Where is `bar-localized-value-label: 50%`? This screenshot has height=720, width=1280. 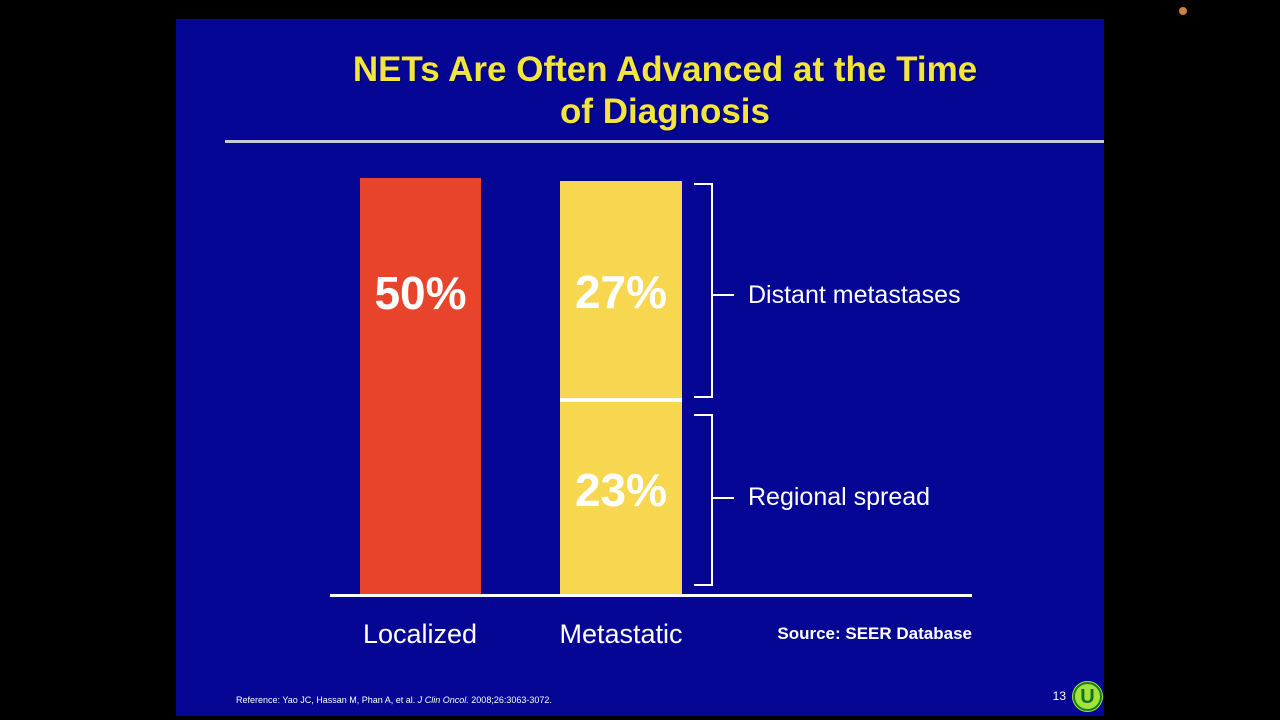
bar-localized-value-label: 50% is located at coordinates (420, 293).